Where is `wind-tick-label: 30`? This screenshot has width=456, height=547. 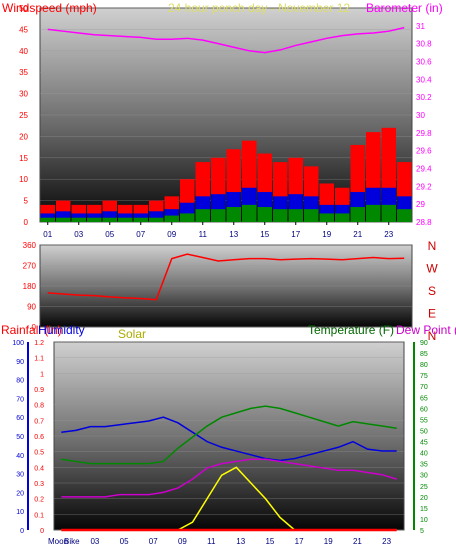
wind-tick-label: 30 is located at coordinates (23, 94).